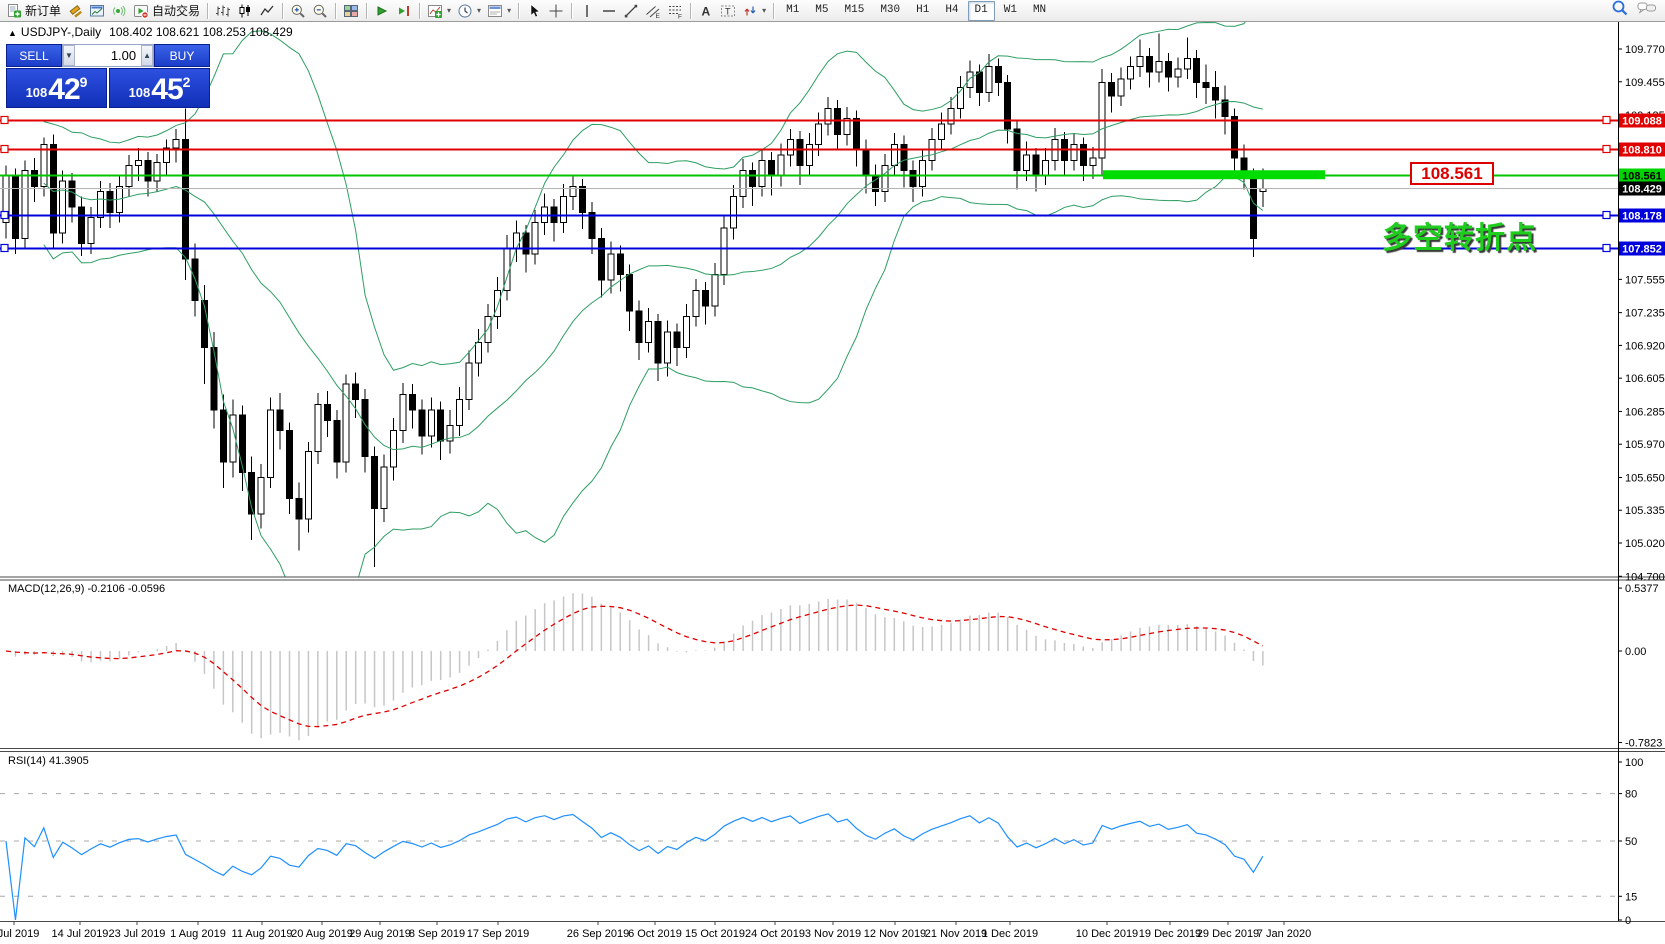 The image size is (1665, 944). I want to click on zoom-out-button, so click(320, 11).